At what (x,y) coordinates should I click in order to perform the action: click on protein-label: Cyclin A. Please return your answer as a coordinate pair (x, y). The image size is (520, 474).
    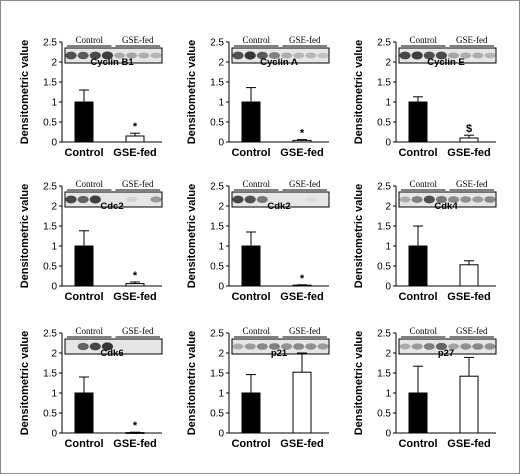
    Looking at the image, I should click on (279, 62).